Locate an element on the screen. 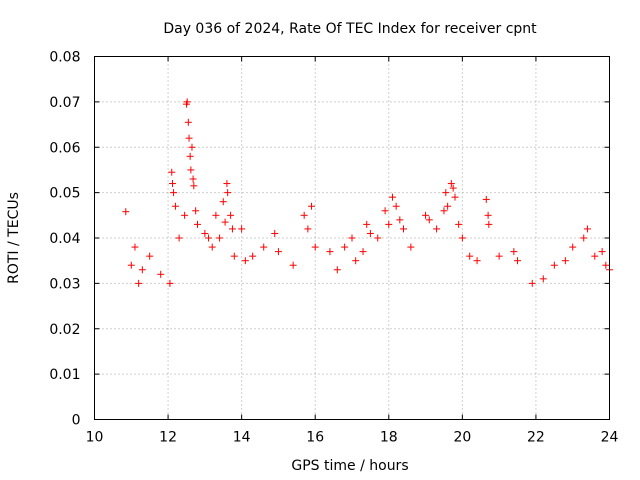  x-tick-label: 14 is located at coordinates (242, 438).